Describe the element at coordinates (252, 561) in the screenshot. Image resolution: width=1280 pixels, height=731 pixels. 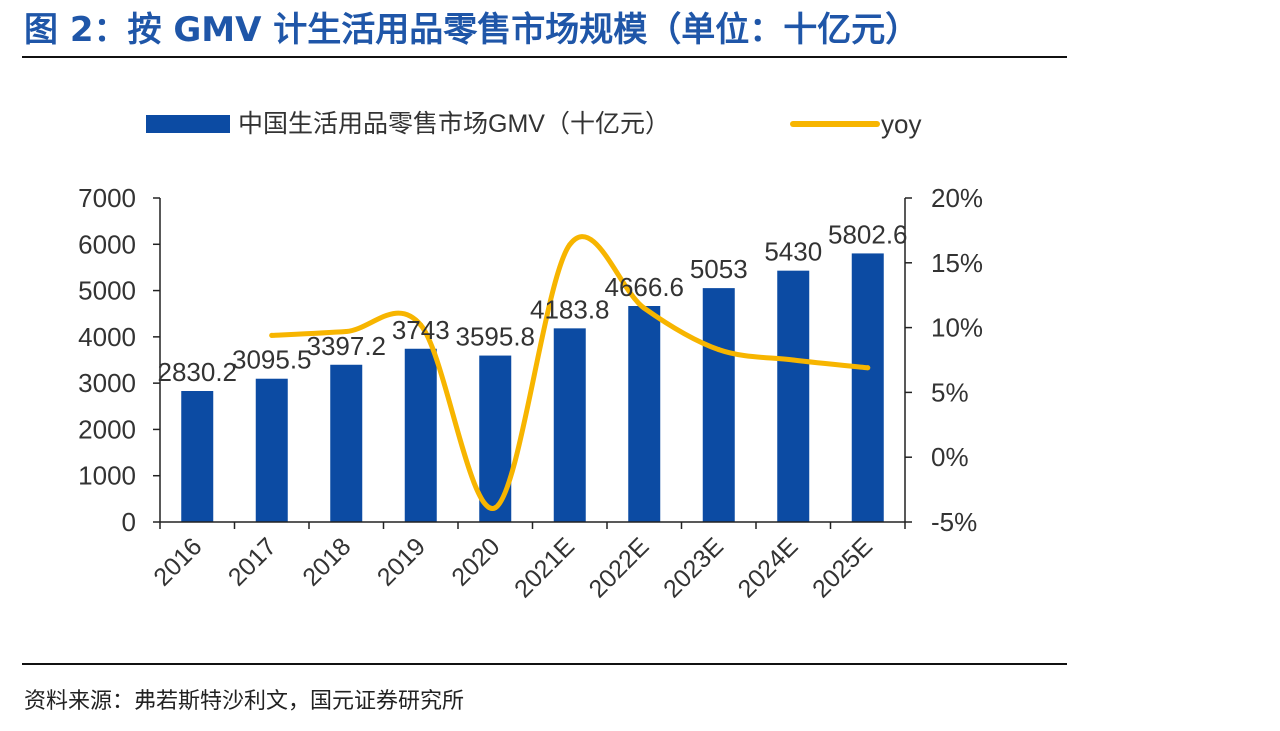
I see `x-axis-category-label: 2017` at that location.